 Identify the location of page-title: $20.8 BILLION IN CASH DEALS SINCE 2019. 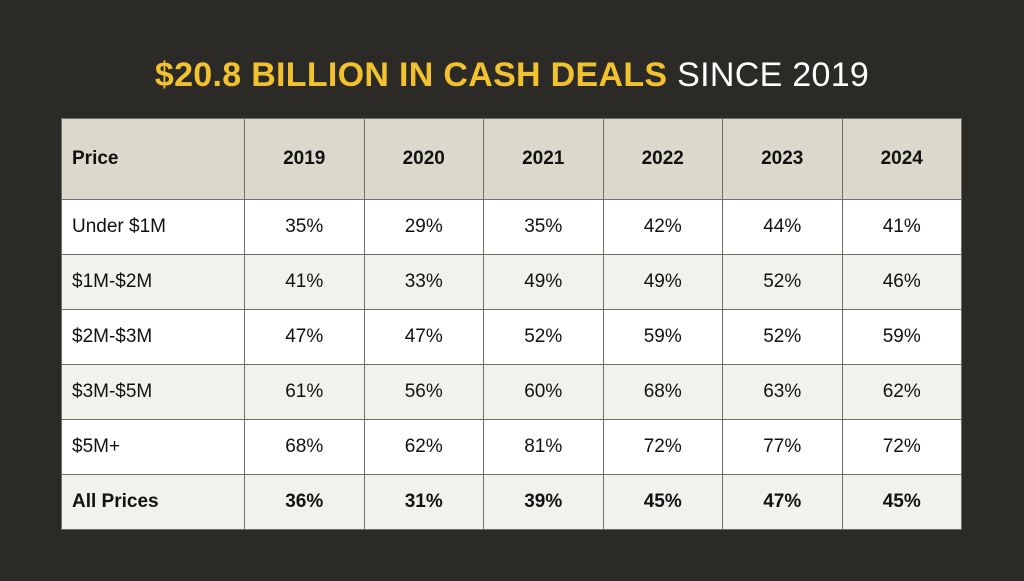
(512, 75).